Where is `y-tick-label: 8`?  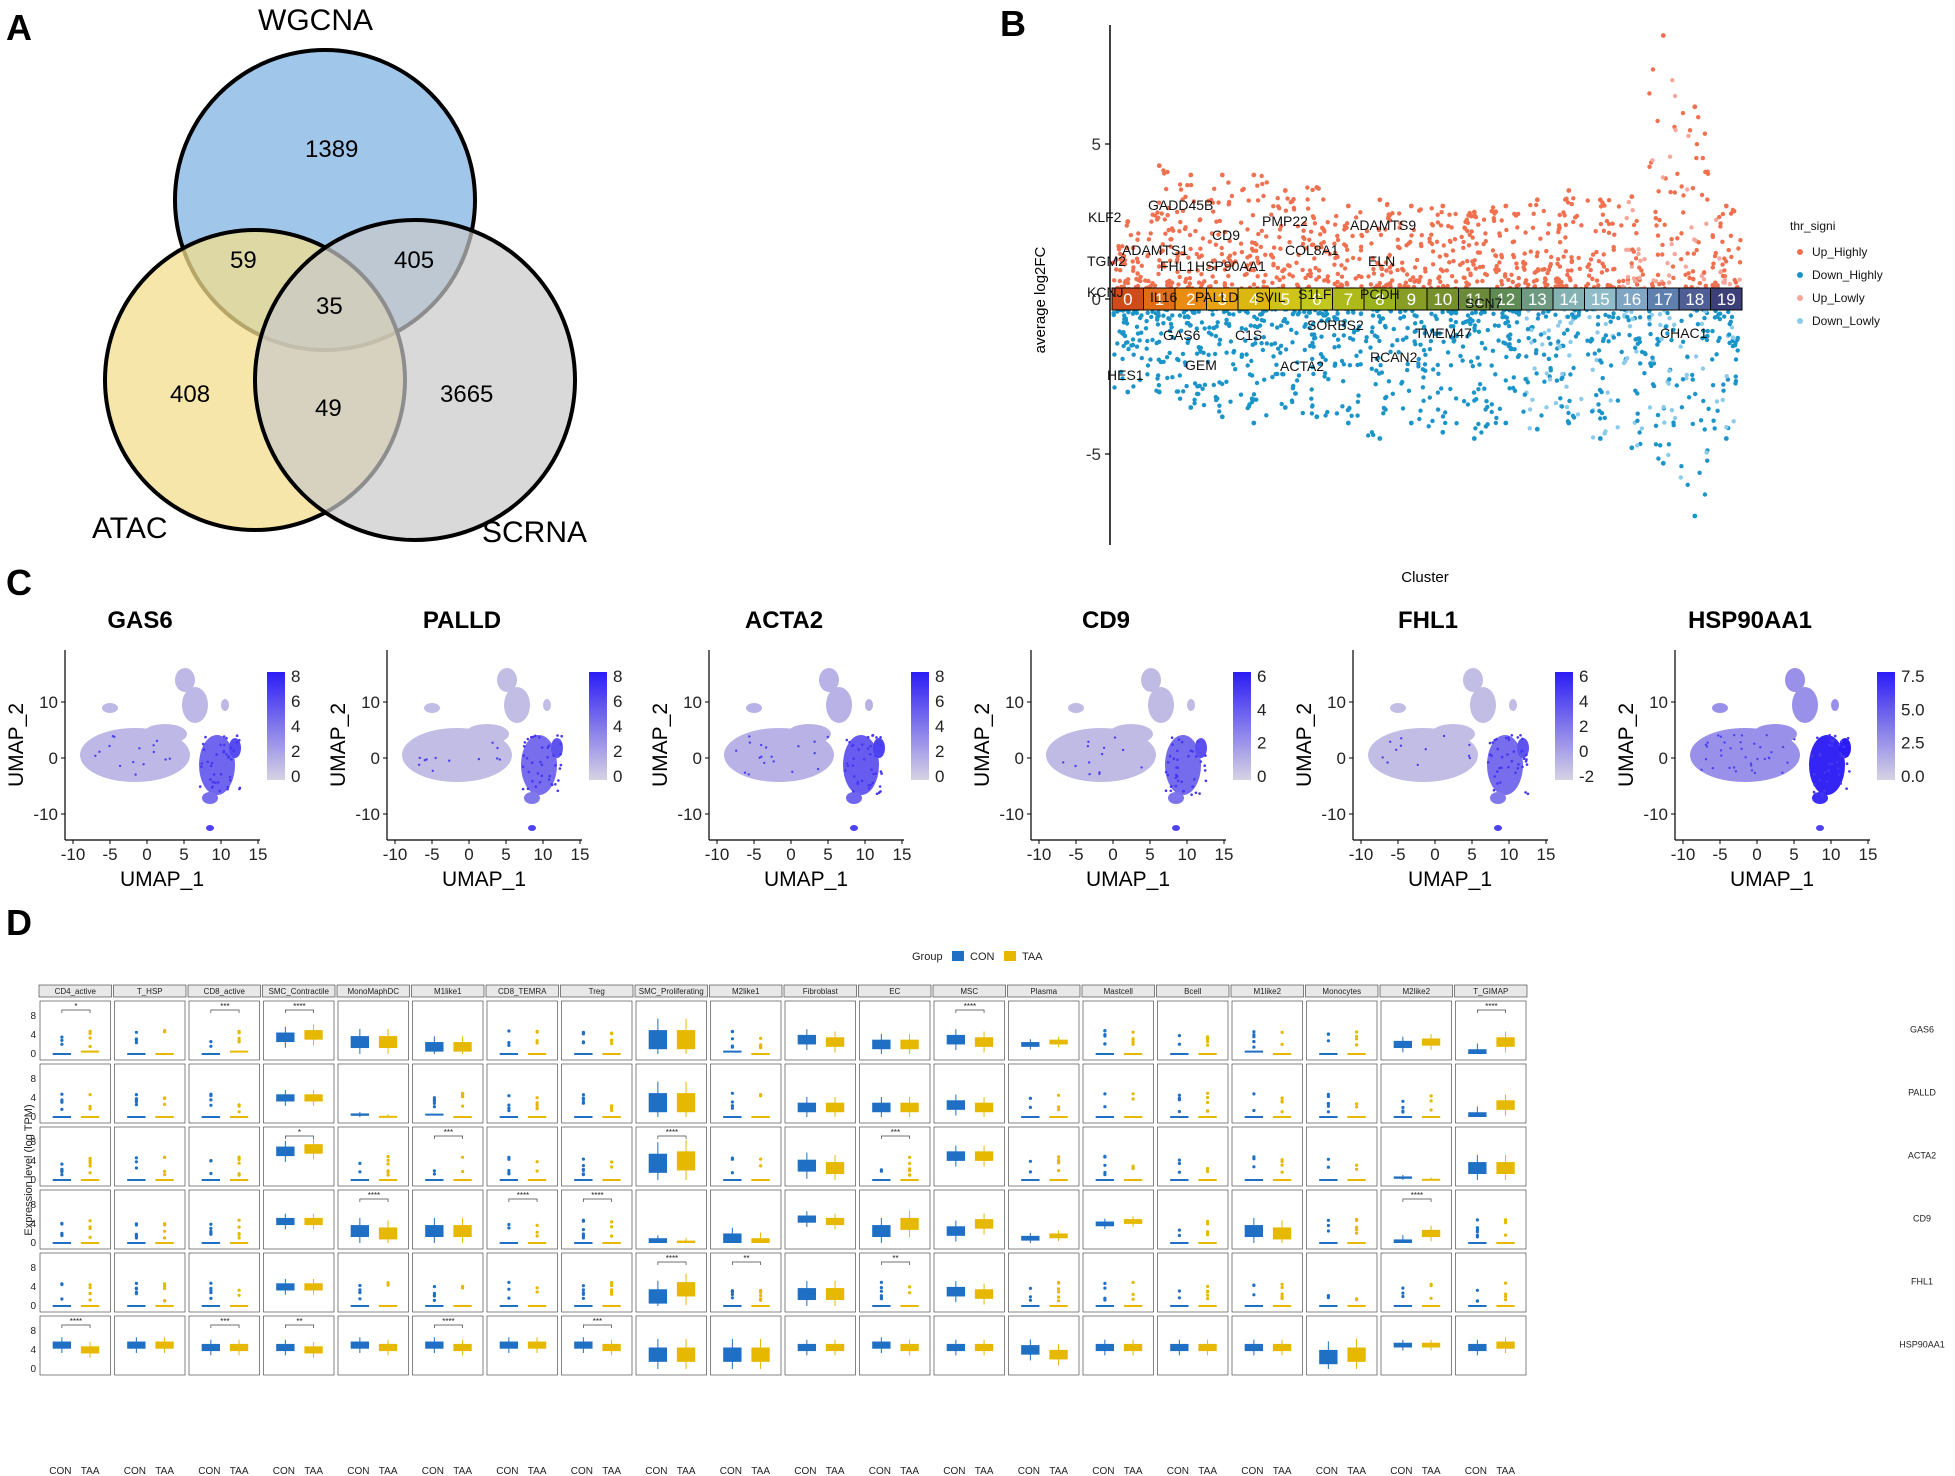 y-tick-label: 8 is located at coordinates (33, 1205).